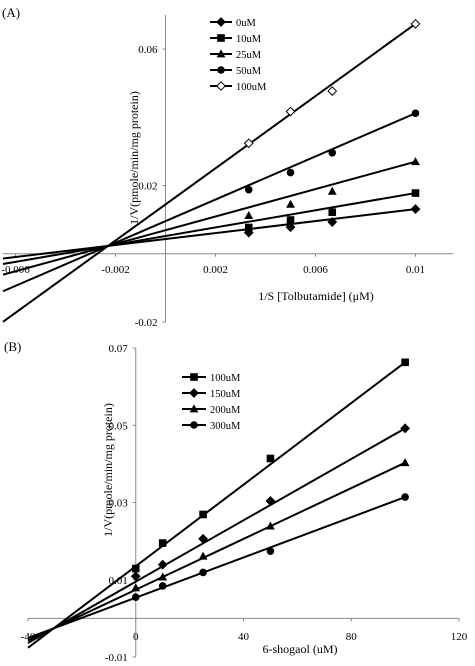  I want to click on x-axis-label: 1/S [Tolbutamide] (μM), so click(316, 296).